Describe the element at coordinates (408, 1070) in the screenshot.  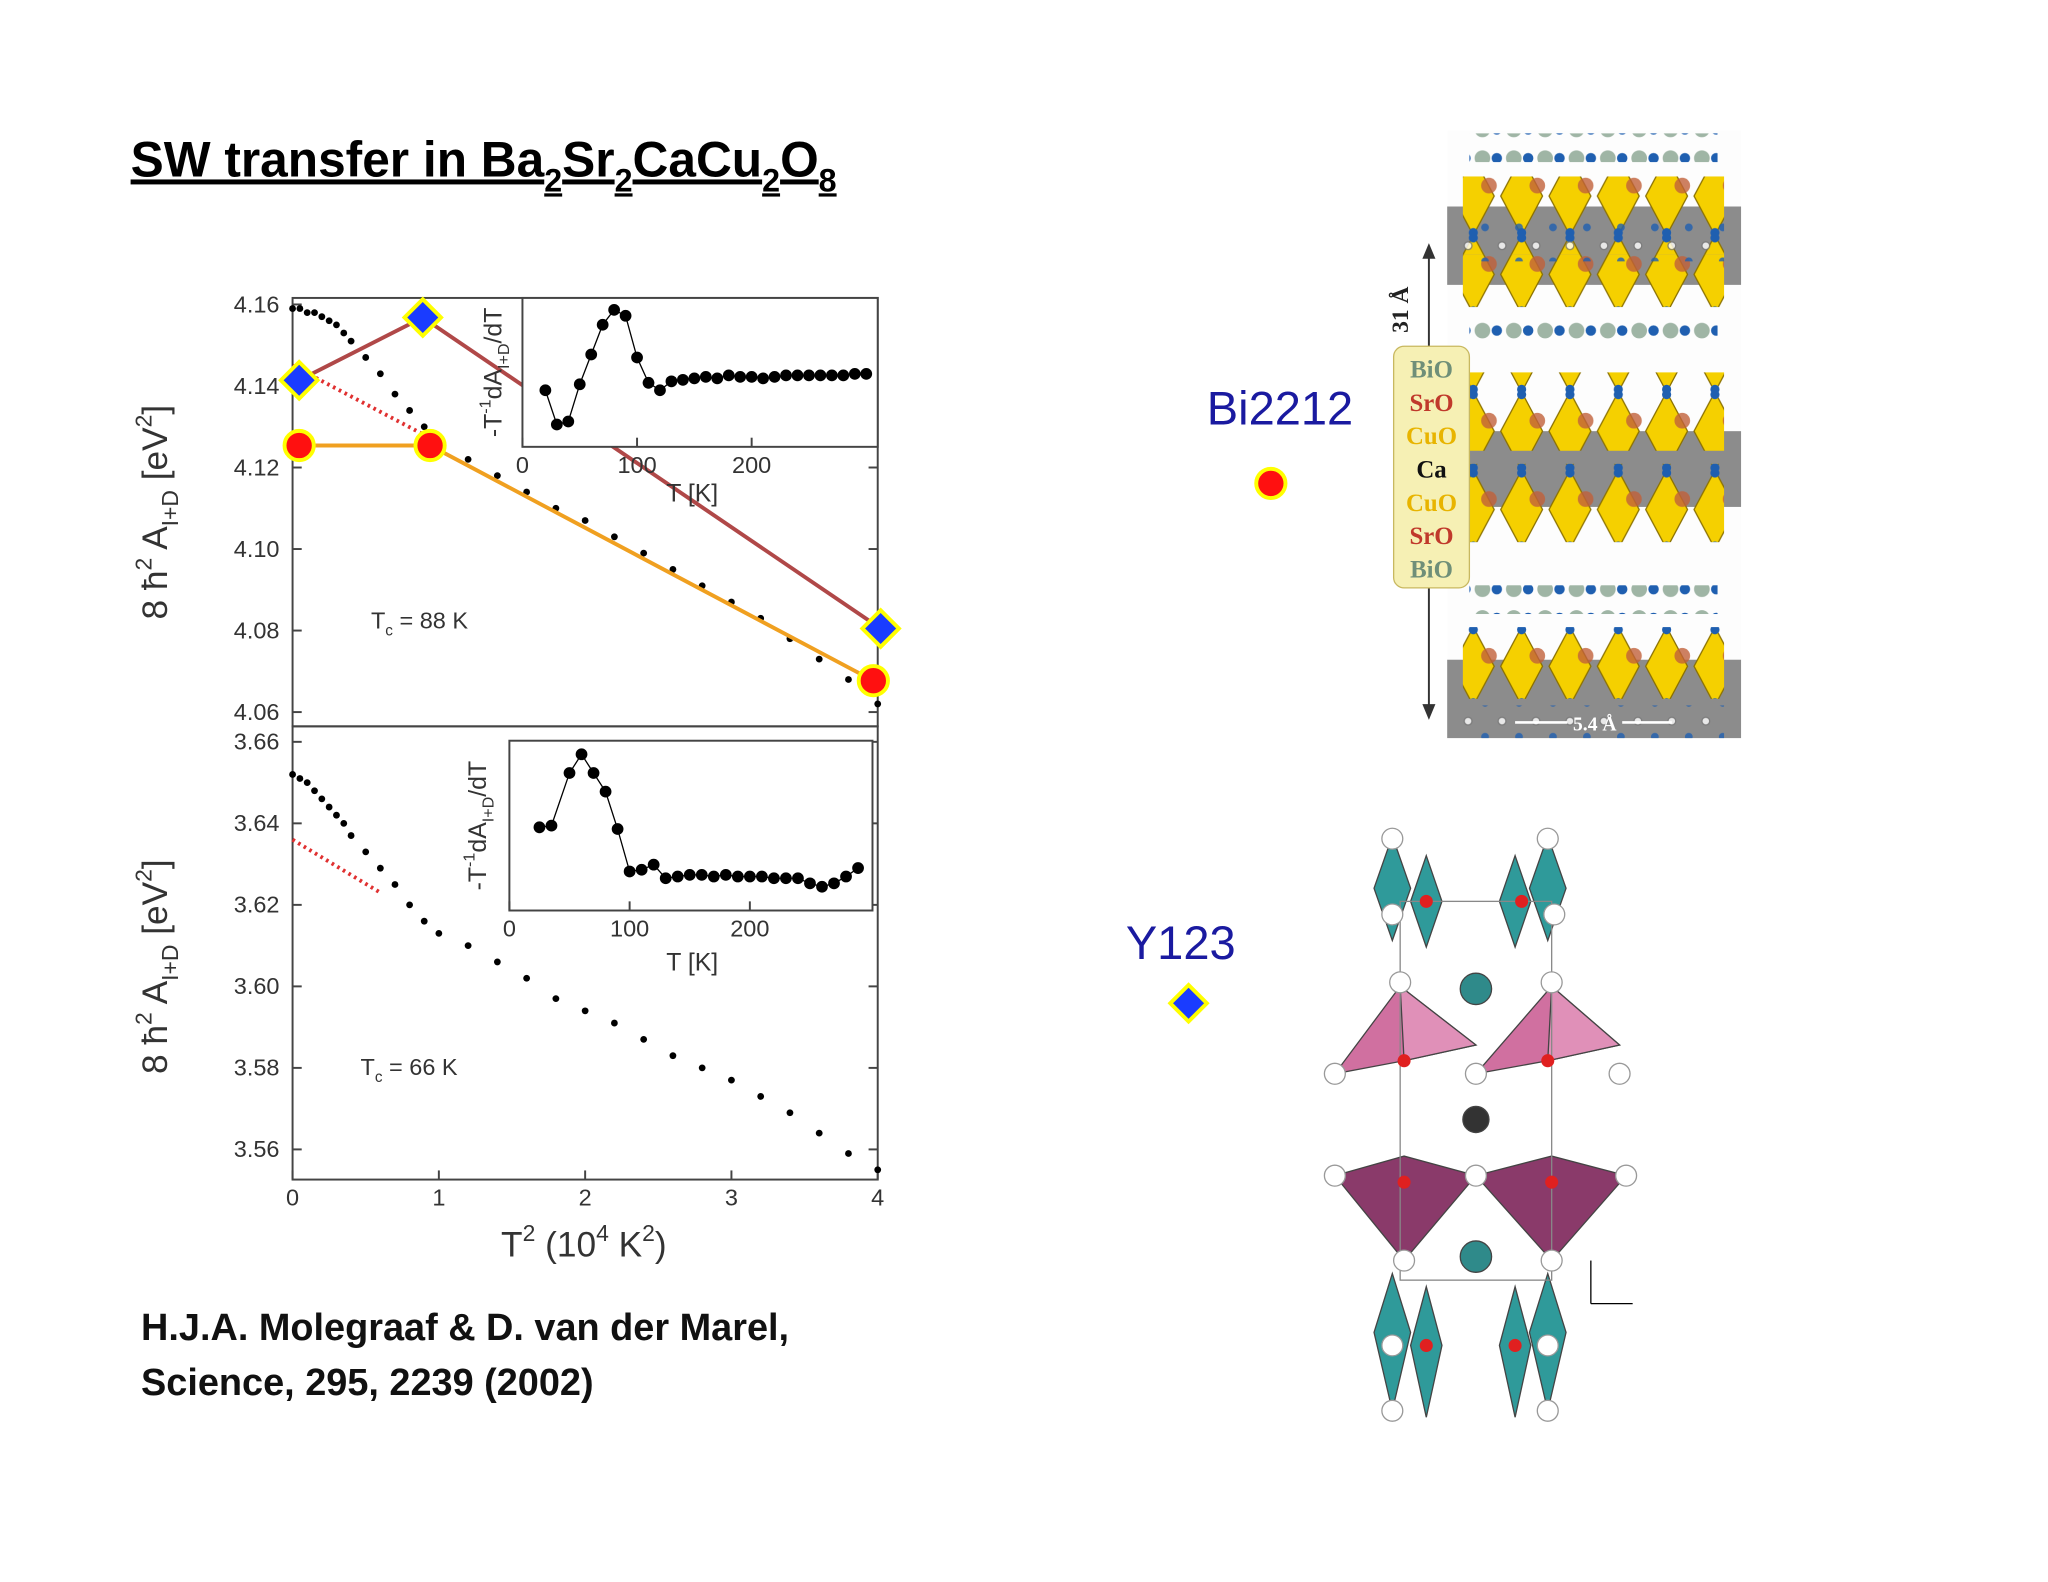
I see `annotation: Tc = 66 K` at that location.